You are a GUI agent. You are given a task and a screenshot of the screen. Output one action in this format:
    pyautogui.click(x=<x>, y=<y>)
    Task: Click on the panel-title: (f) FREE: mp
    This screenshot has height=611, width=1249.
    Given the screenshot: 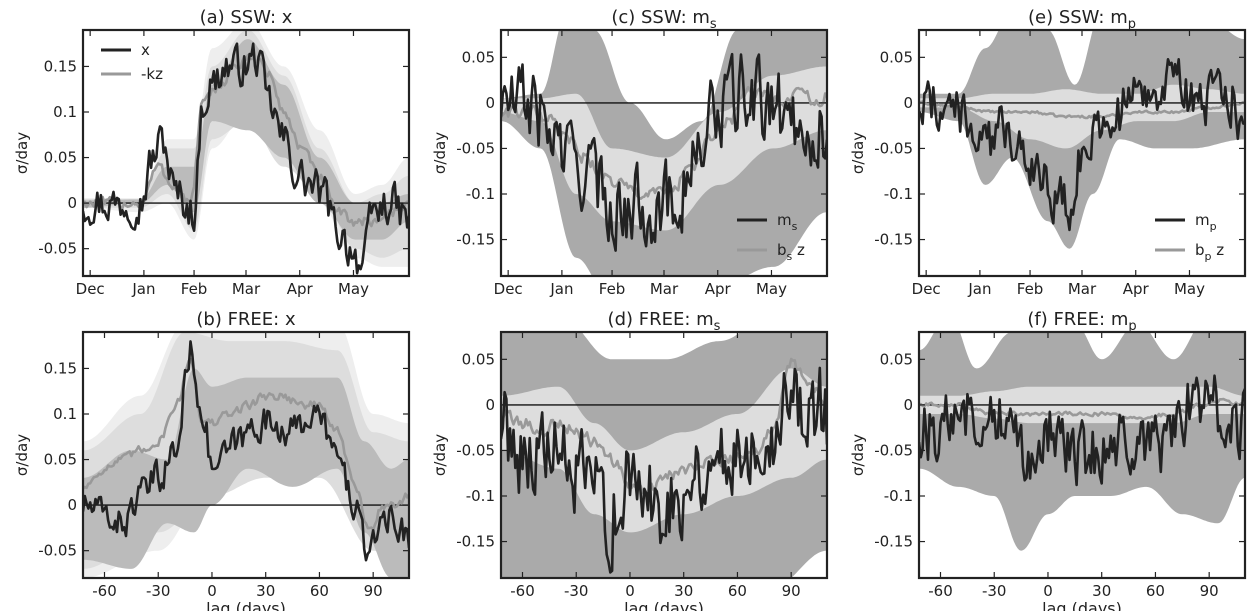 What is the action you would take?
    pyautogui.click(x=1081, y=321)
    